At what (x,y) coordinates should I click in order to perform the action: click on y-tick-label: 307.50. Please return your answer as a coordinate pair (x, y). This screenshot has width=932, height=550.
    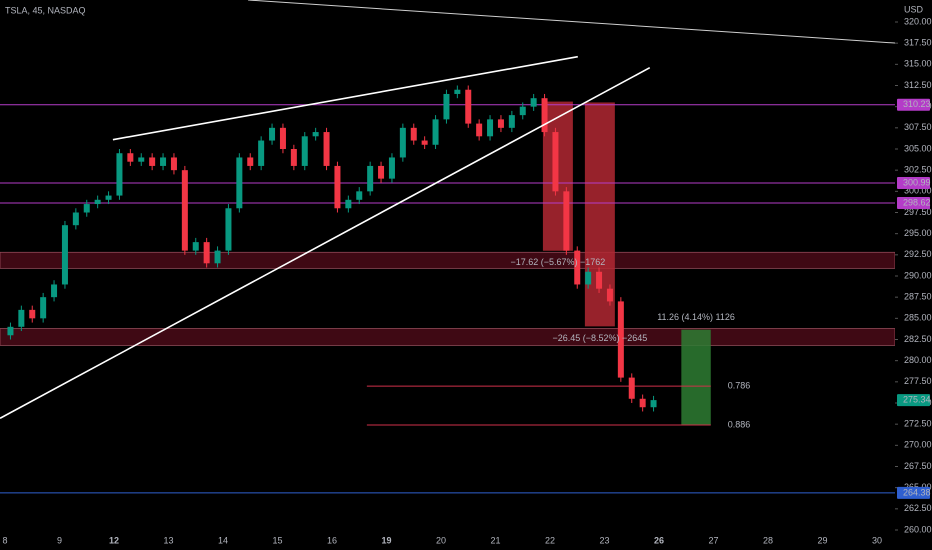
    Looking at the image, I should click on (918, 127).